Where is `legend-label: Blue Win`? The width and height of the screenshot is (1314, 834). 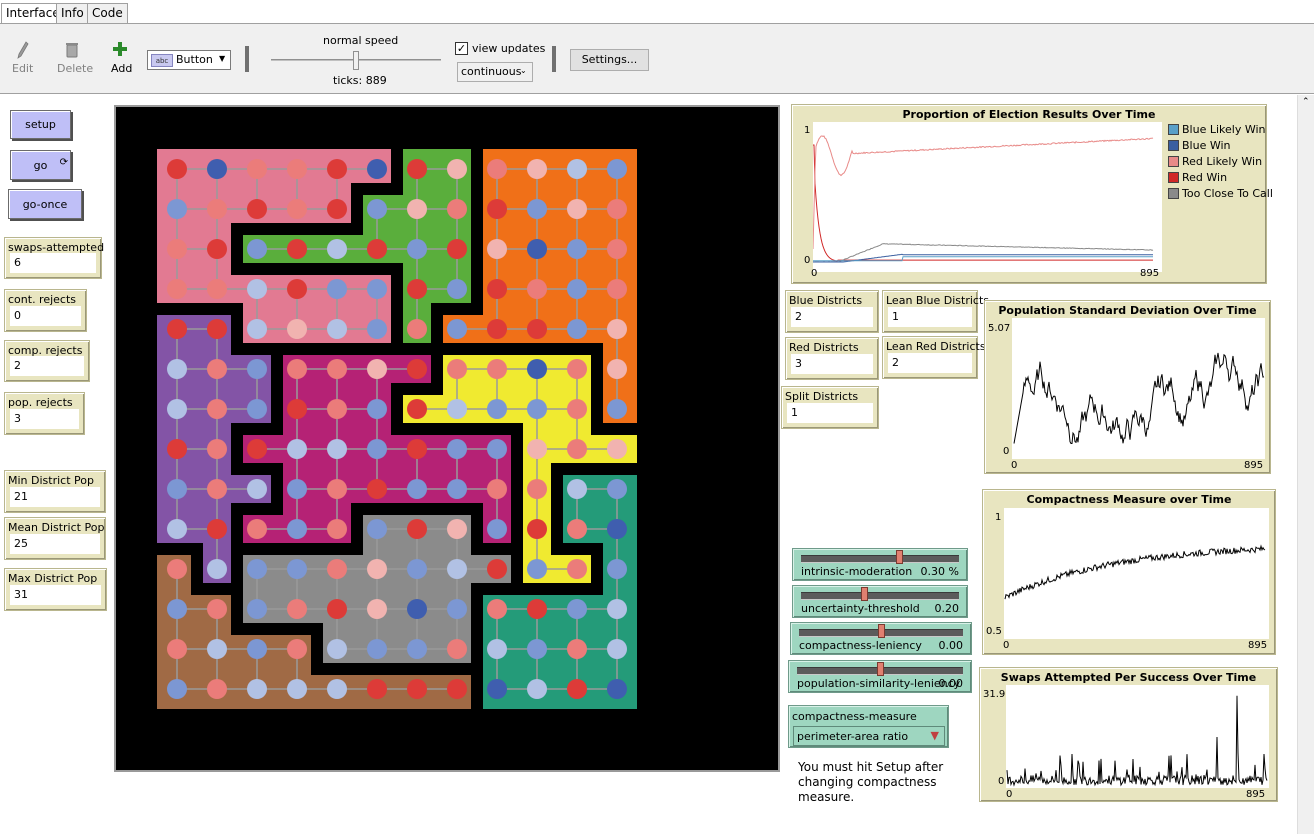
legend-label: Blue Win is located at coordinates (1206, 145).